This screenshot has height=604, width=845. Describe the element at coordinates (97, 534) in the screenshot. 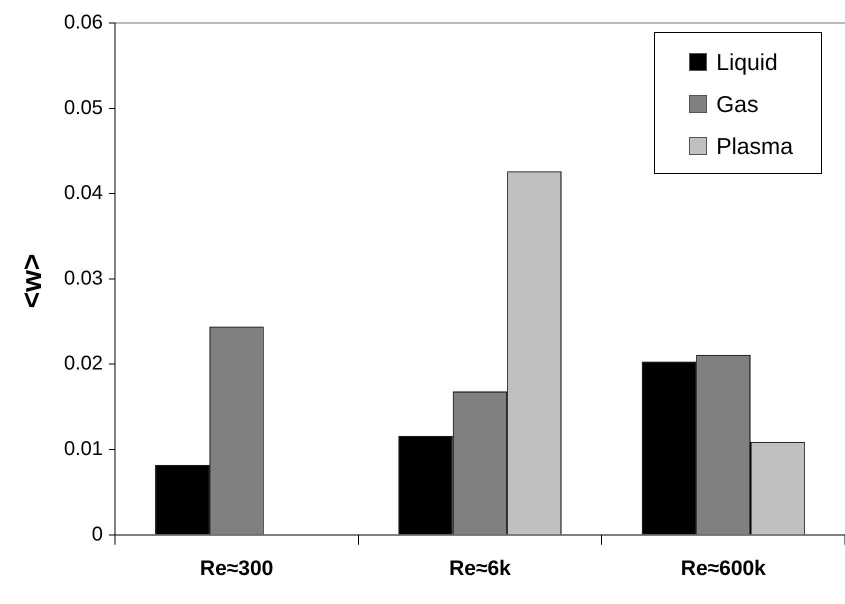

I see `y-tick-label: 0` at that location.